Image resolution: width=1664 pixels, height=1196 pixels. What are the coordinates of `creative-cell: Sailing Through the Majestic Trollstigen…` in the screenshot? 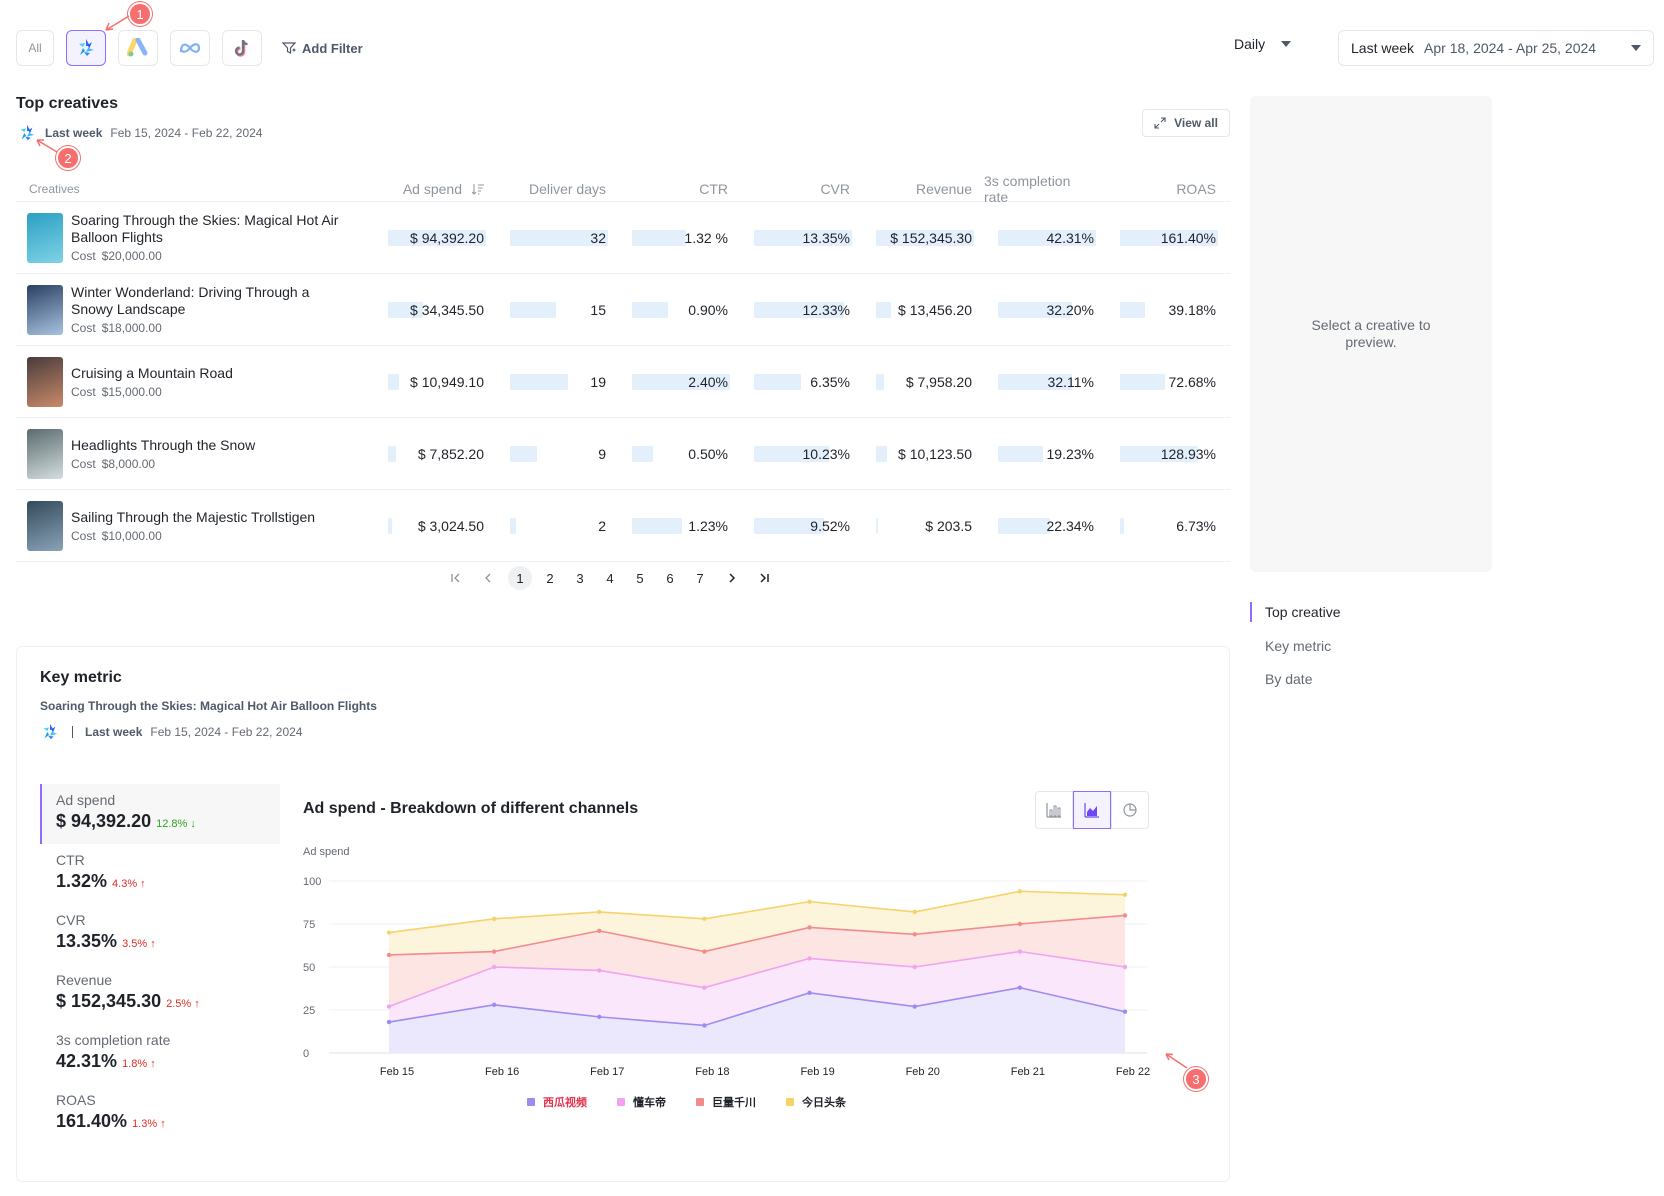 It's located at (195, 525).